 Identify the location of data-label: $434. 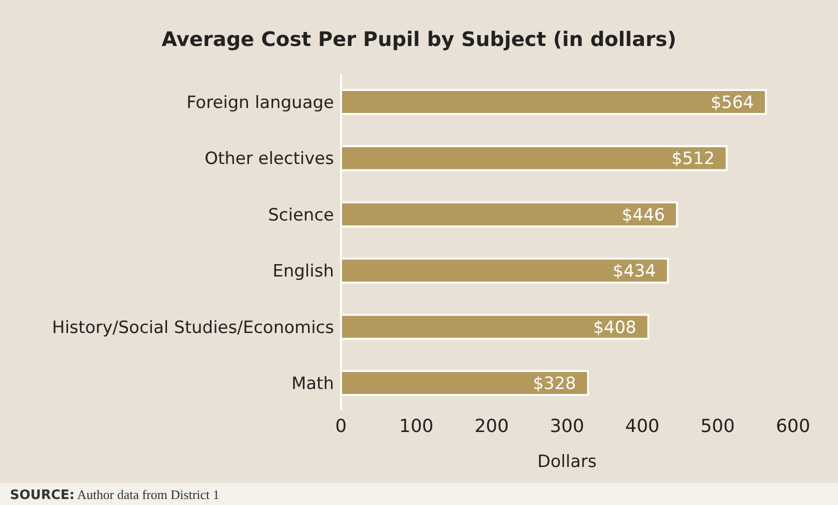
(634, 272).